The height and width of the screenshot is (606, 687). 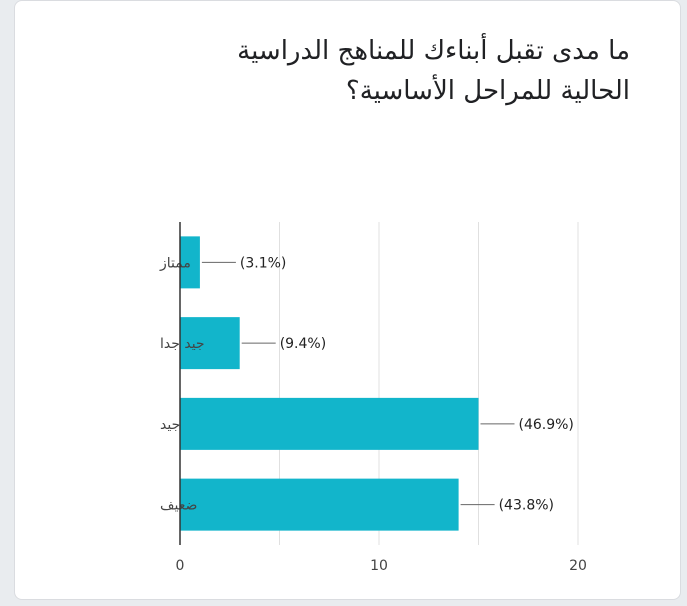 I want to click on y-tick-label: جيد, so click(x=170, y=425).